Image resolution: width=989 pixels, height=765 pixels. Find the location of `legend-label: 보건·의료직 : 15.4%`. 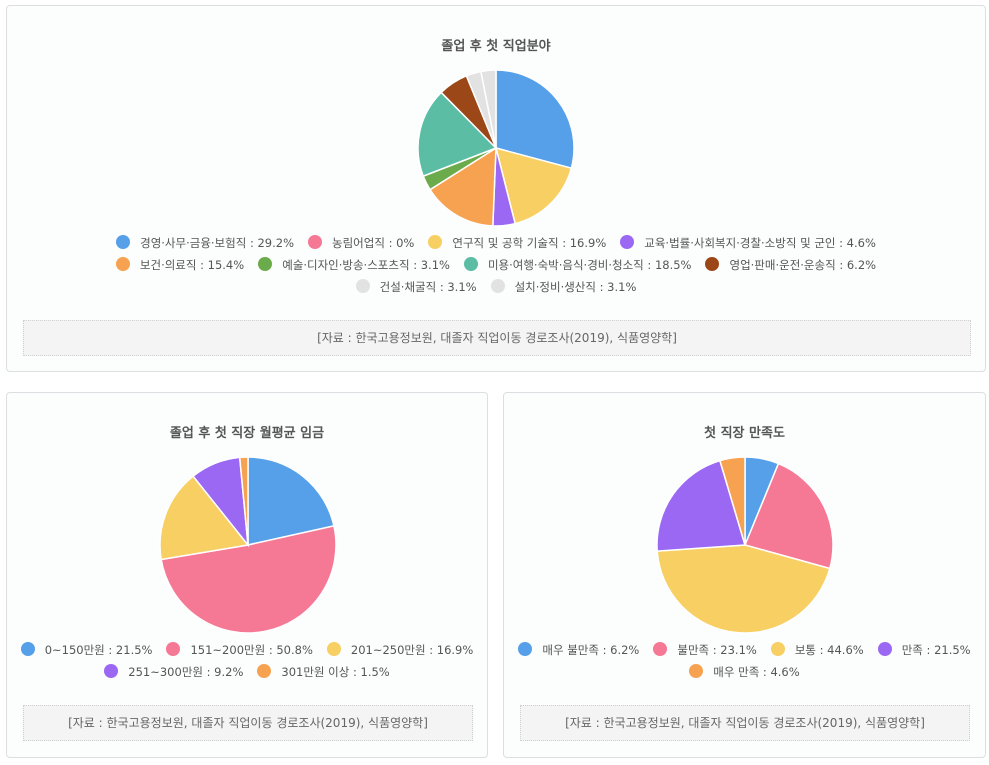

legend-label: 보건·의료직 : 15.4% is located at coordinates (192, 265).